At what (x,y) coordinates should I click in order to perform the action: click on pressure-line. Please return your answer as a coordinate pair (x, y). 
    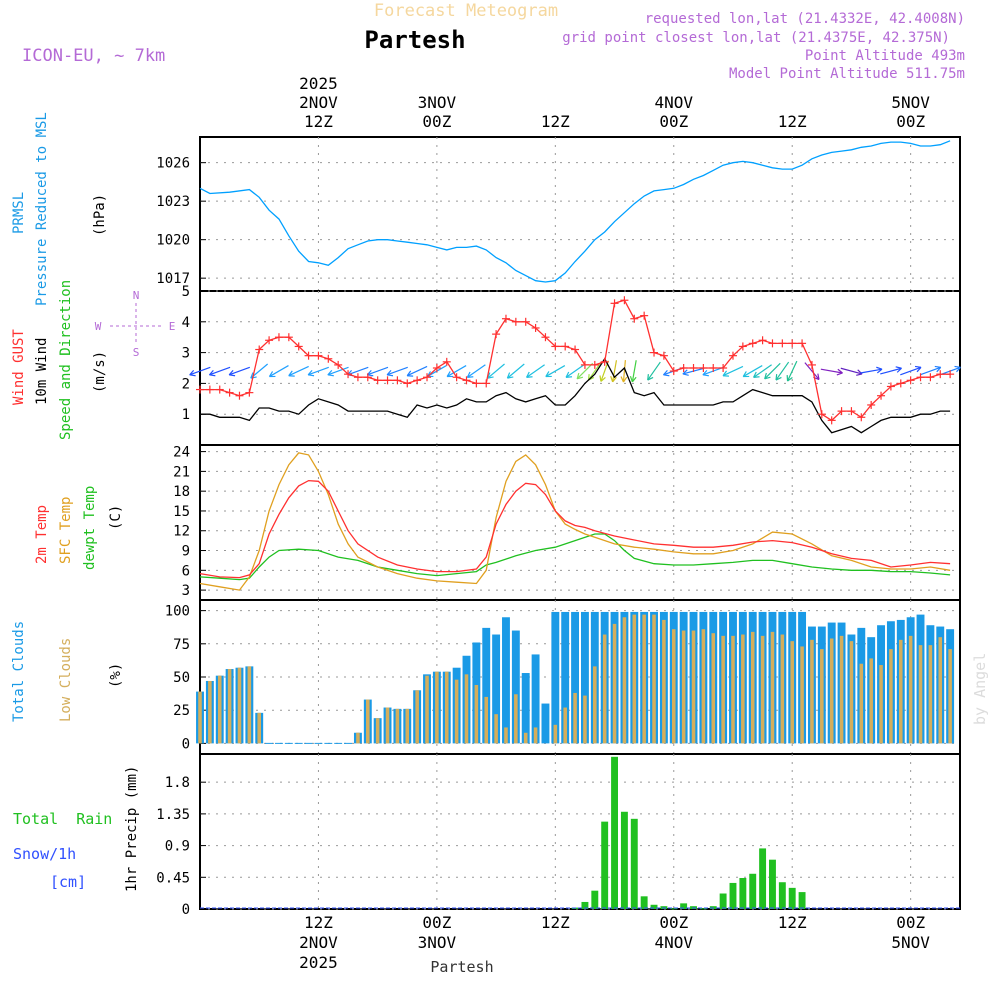
    Looking at the image, I should click on (575, 211).